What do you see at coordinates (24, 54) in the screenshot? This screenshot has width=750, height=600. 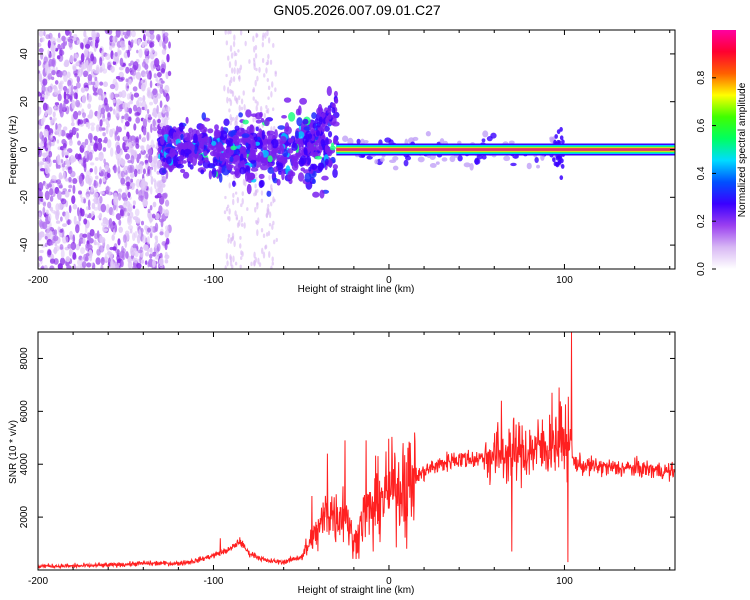 I see `y-tick-label: 40` at bounding box center [24, 54].